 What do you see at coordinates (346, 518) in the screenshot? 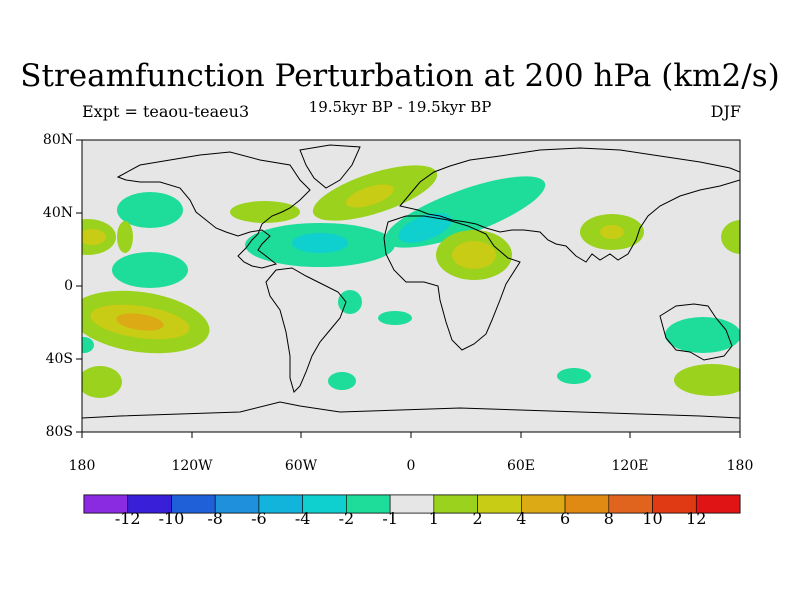
I see `colorbar-label: -2` at bounding box center [346, 518].